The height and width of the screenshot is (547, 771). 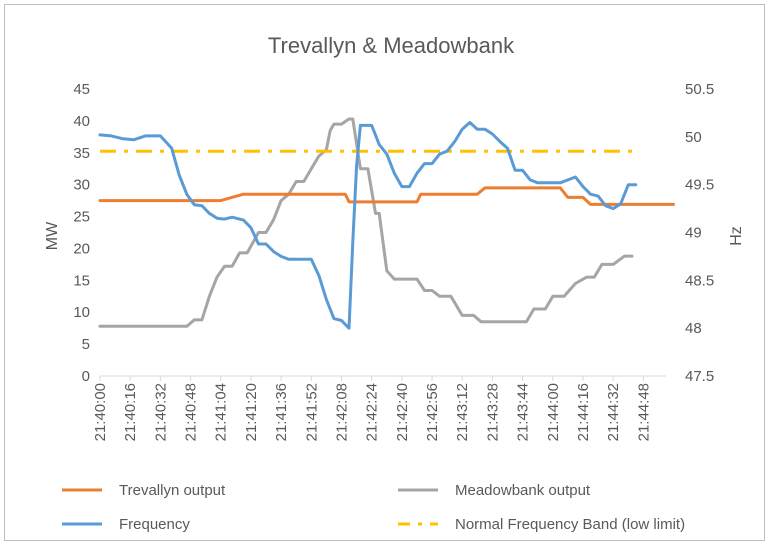 What do you see at coordinates (81, 89) in the screenshot?
I see `left-tick-label: 45` at bounding box center [81, 89].